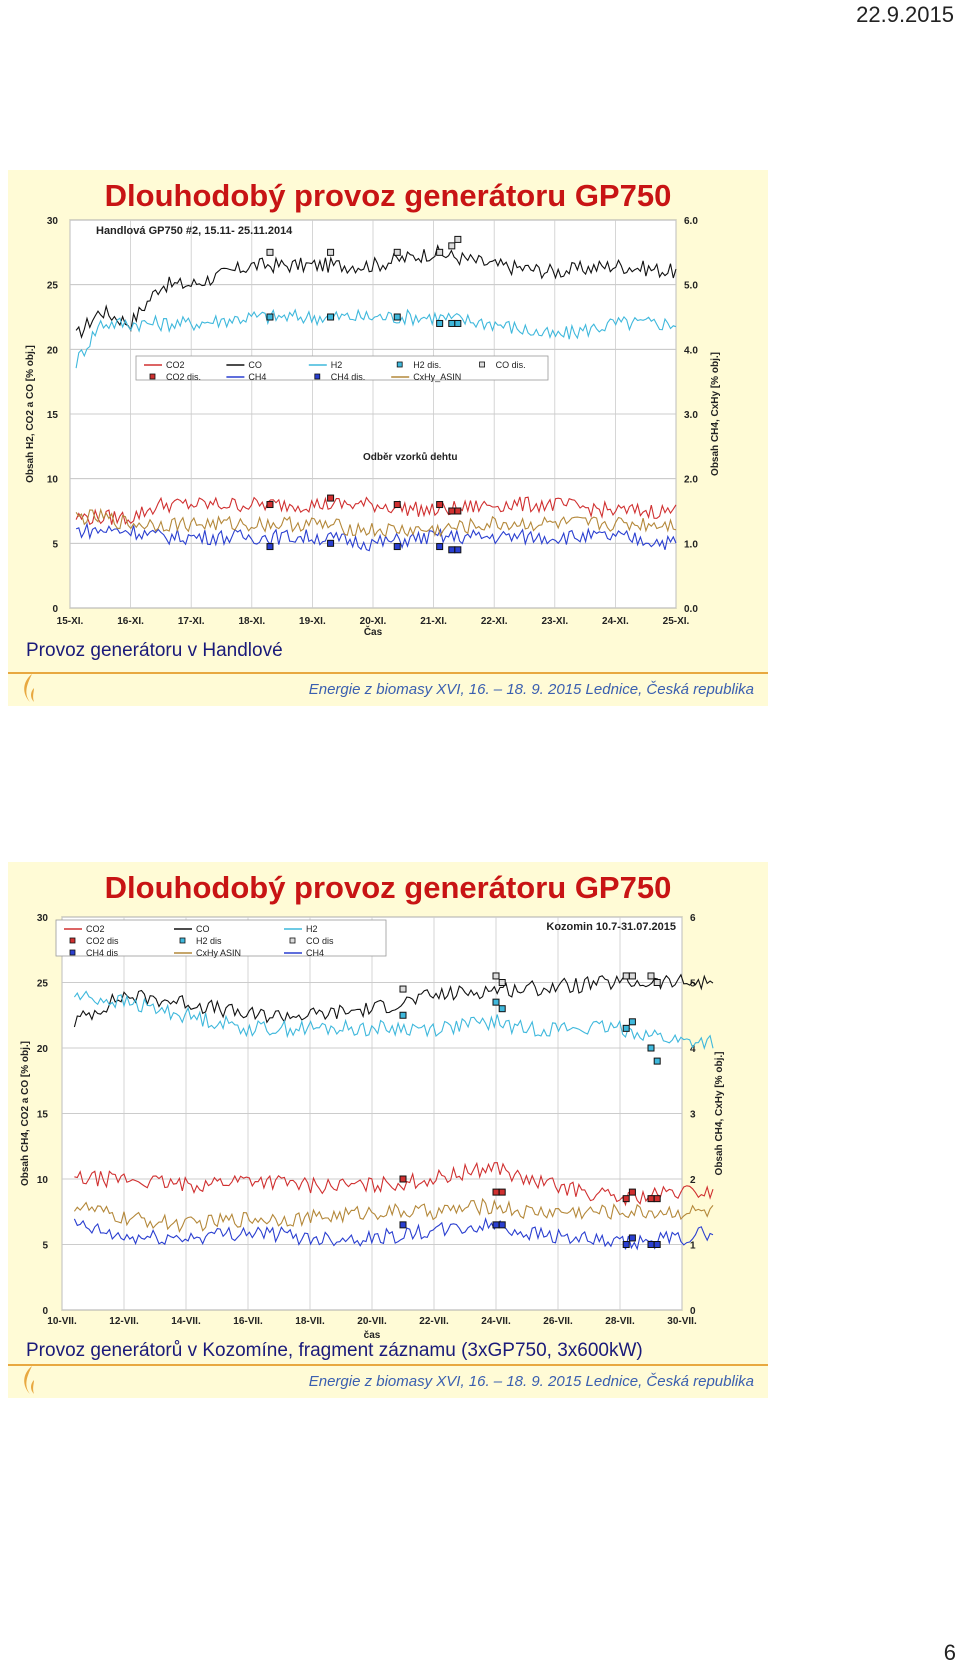 This screenshot has width=960, height=1676. Describe the element at coordinates (615, 621) in the screenshot. I see `x-tick-label: 24-XI.` at that location.